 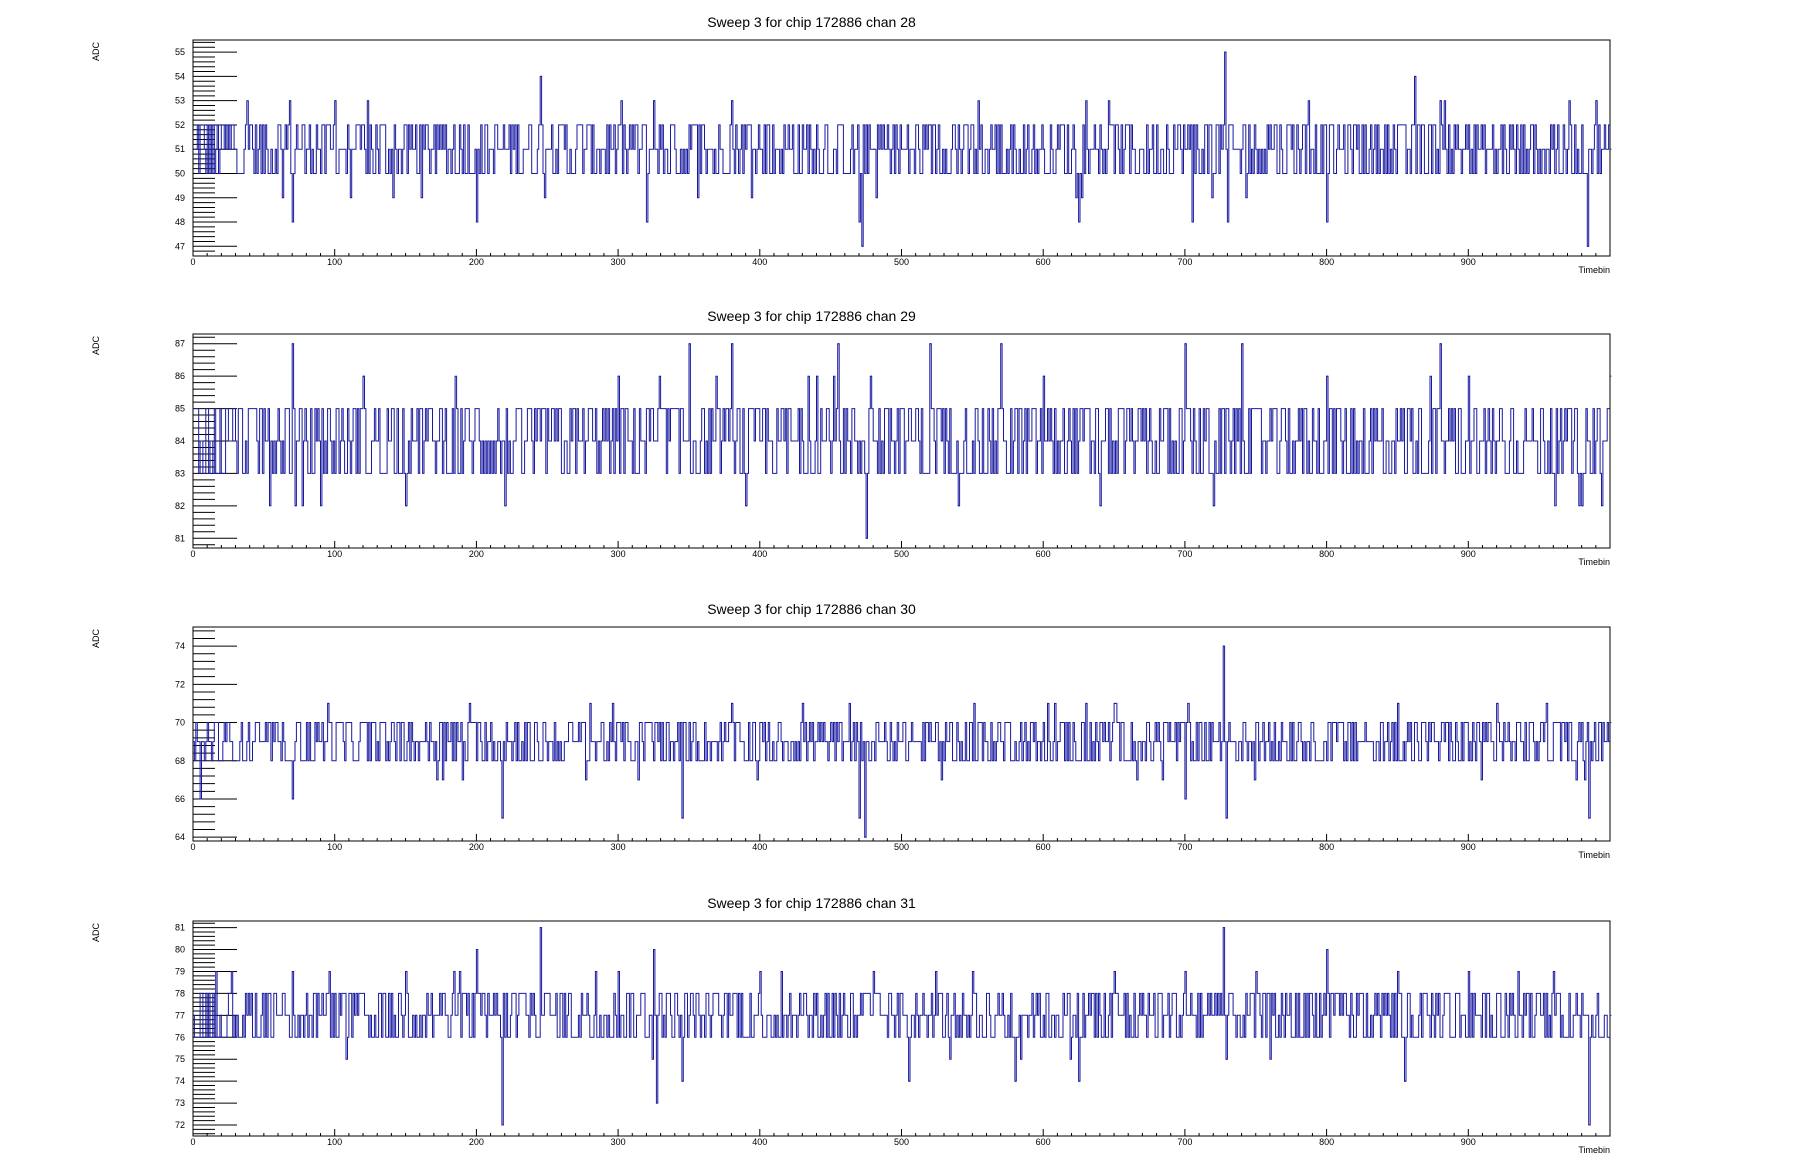 What do you see at coordinates (180, 246) in the screenshot?
I see `y-tick-label: 47` at bounding box center [180, 246].